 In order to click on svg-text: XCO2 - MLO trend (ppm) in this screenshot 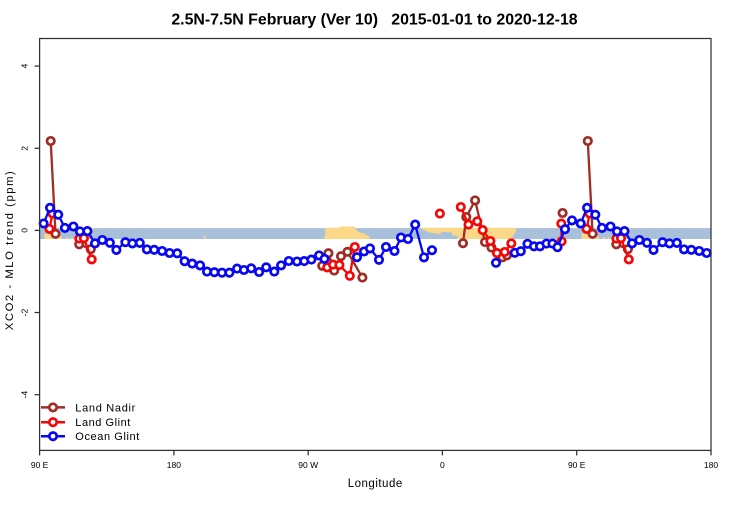, I will do `click(10, 250)`.